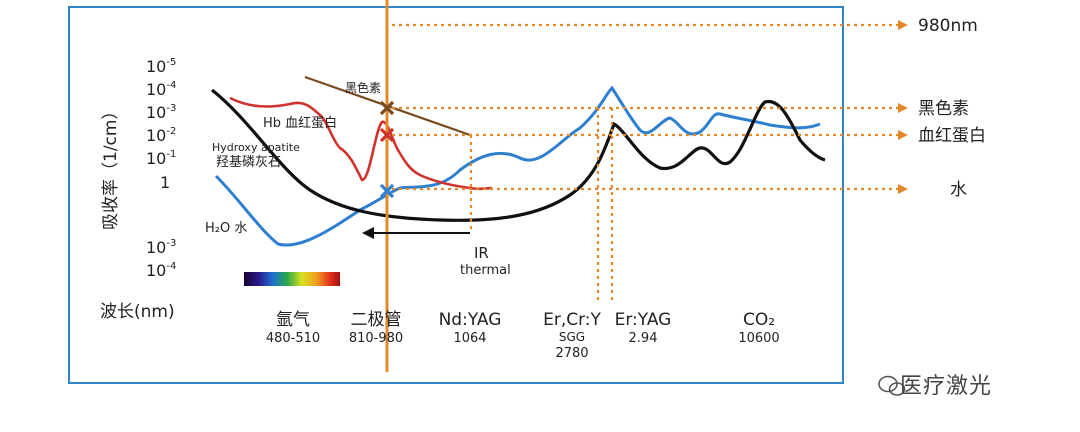 The width and height of the screenshot is (1080, 432). Describe the element at coordinates (161, 259) in the screenshot. I see `y-ticks-lower: 10⁻³ 10⁻⁴` at that location.